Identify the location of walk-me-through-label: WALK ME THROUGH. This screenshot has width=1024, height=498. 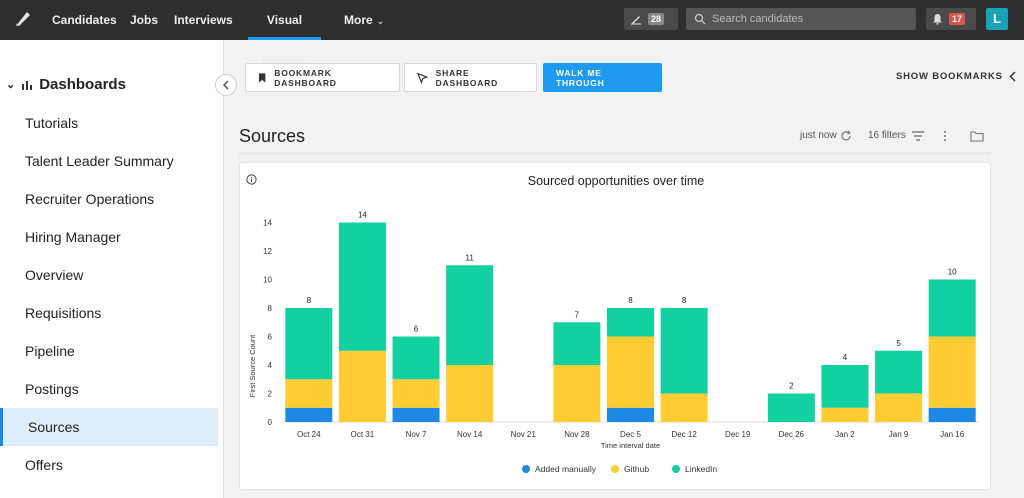
(580, 77).